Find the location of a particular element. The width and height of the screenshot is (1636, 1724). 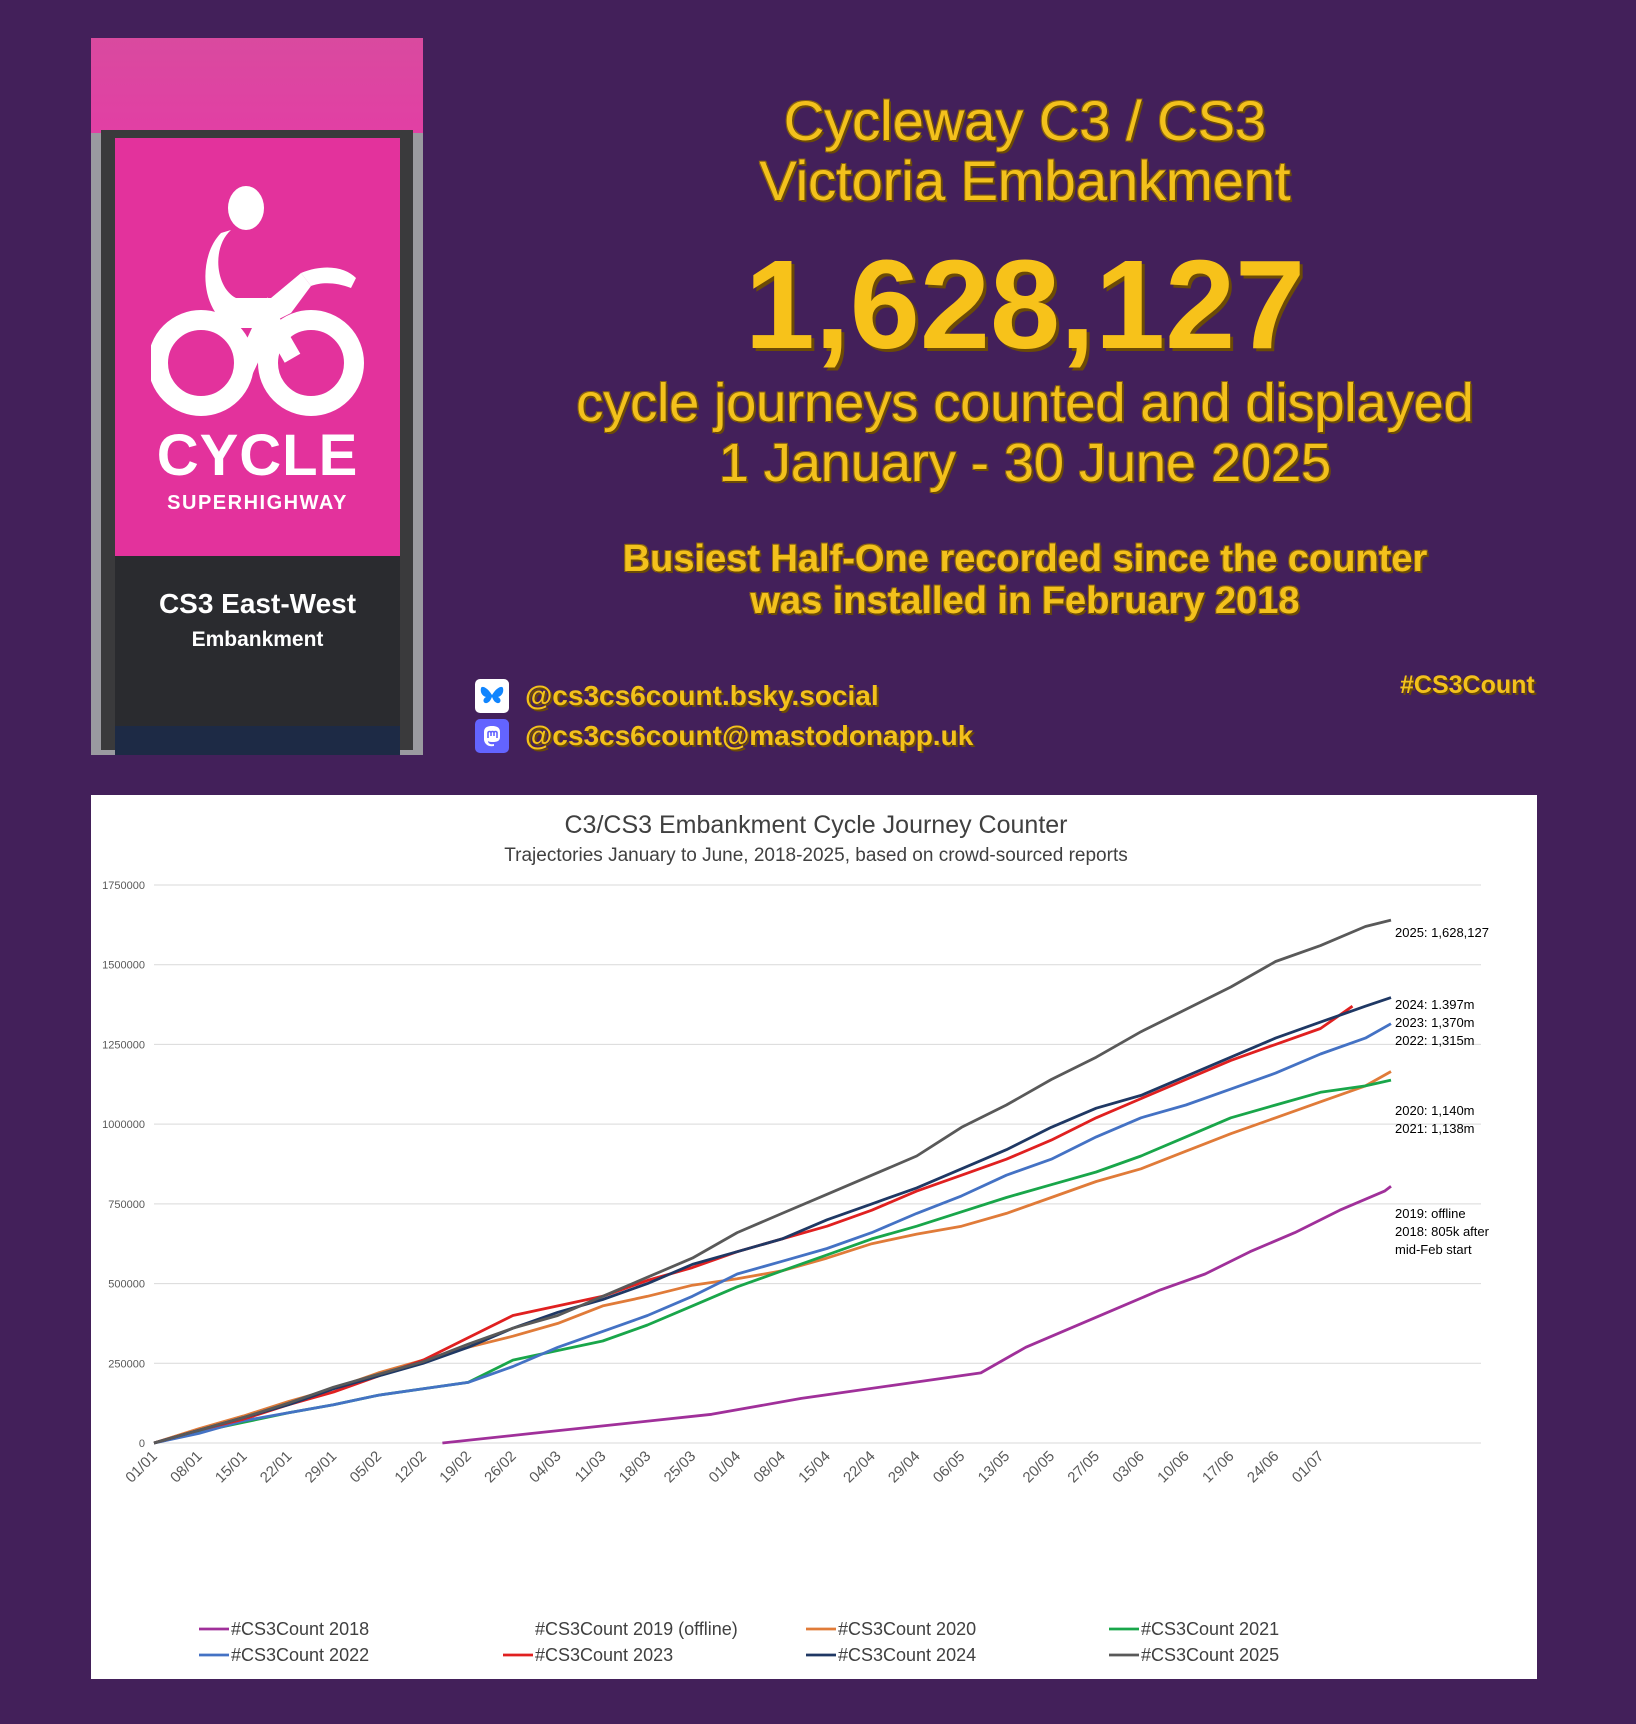

x-tick-label: 01/01 is located at coordinates (141, 1467).